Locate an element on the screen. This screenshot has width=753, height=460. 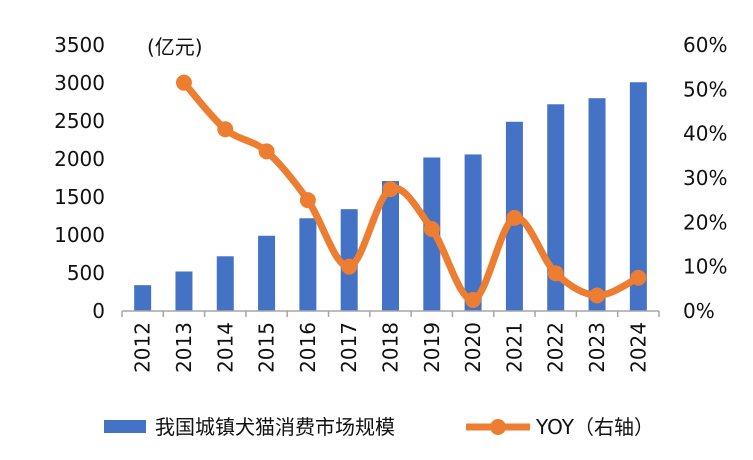
legend: 我国城镇犬猫消费市场规模 YOY（右轴） is located at coordinates (379, 427).